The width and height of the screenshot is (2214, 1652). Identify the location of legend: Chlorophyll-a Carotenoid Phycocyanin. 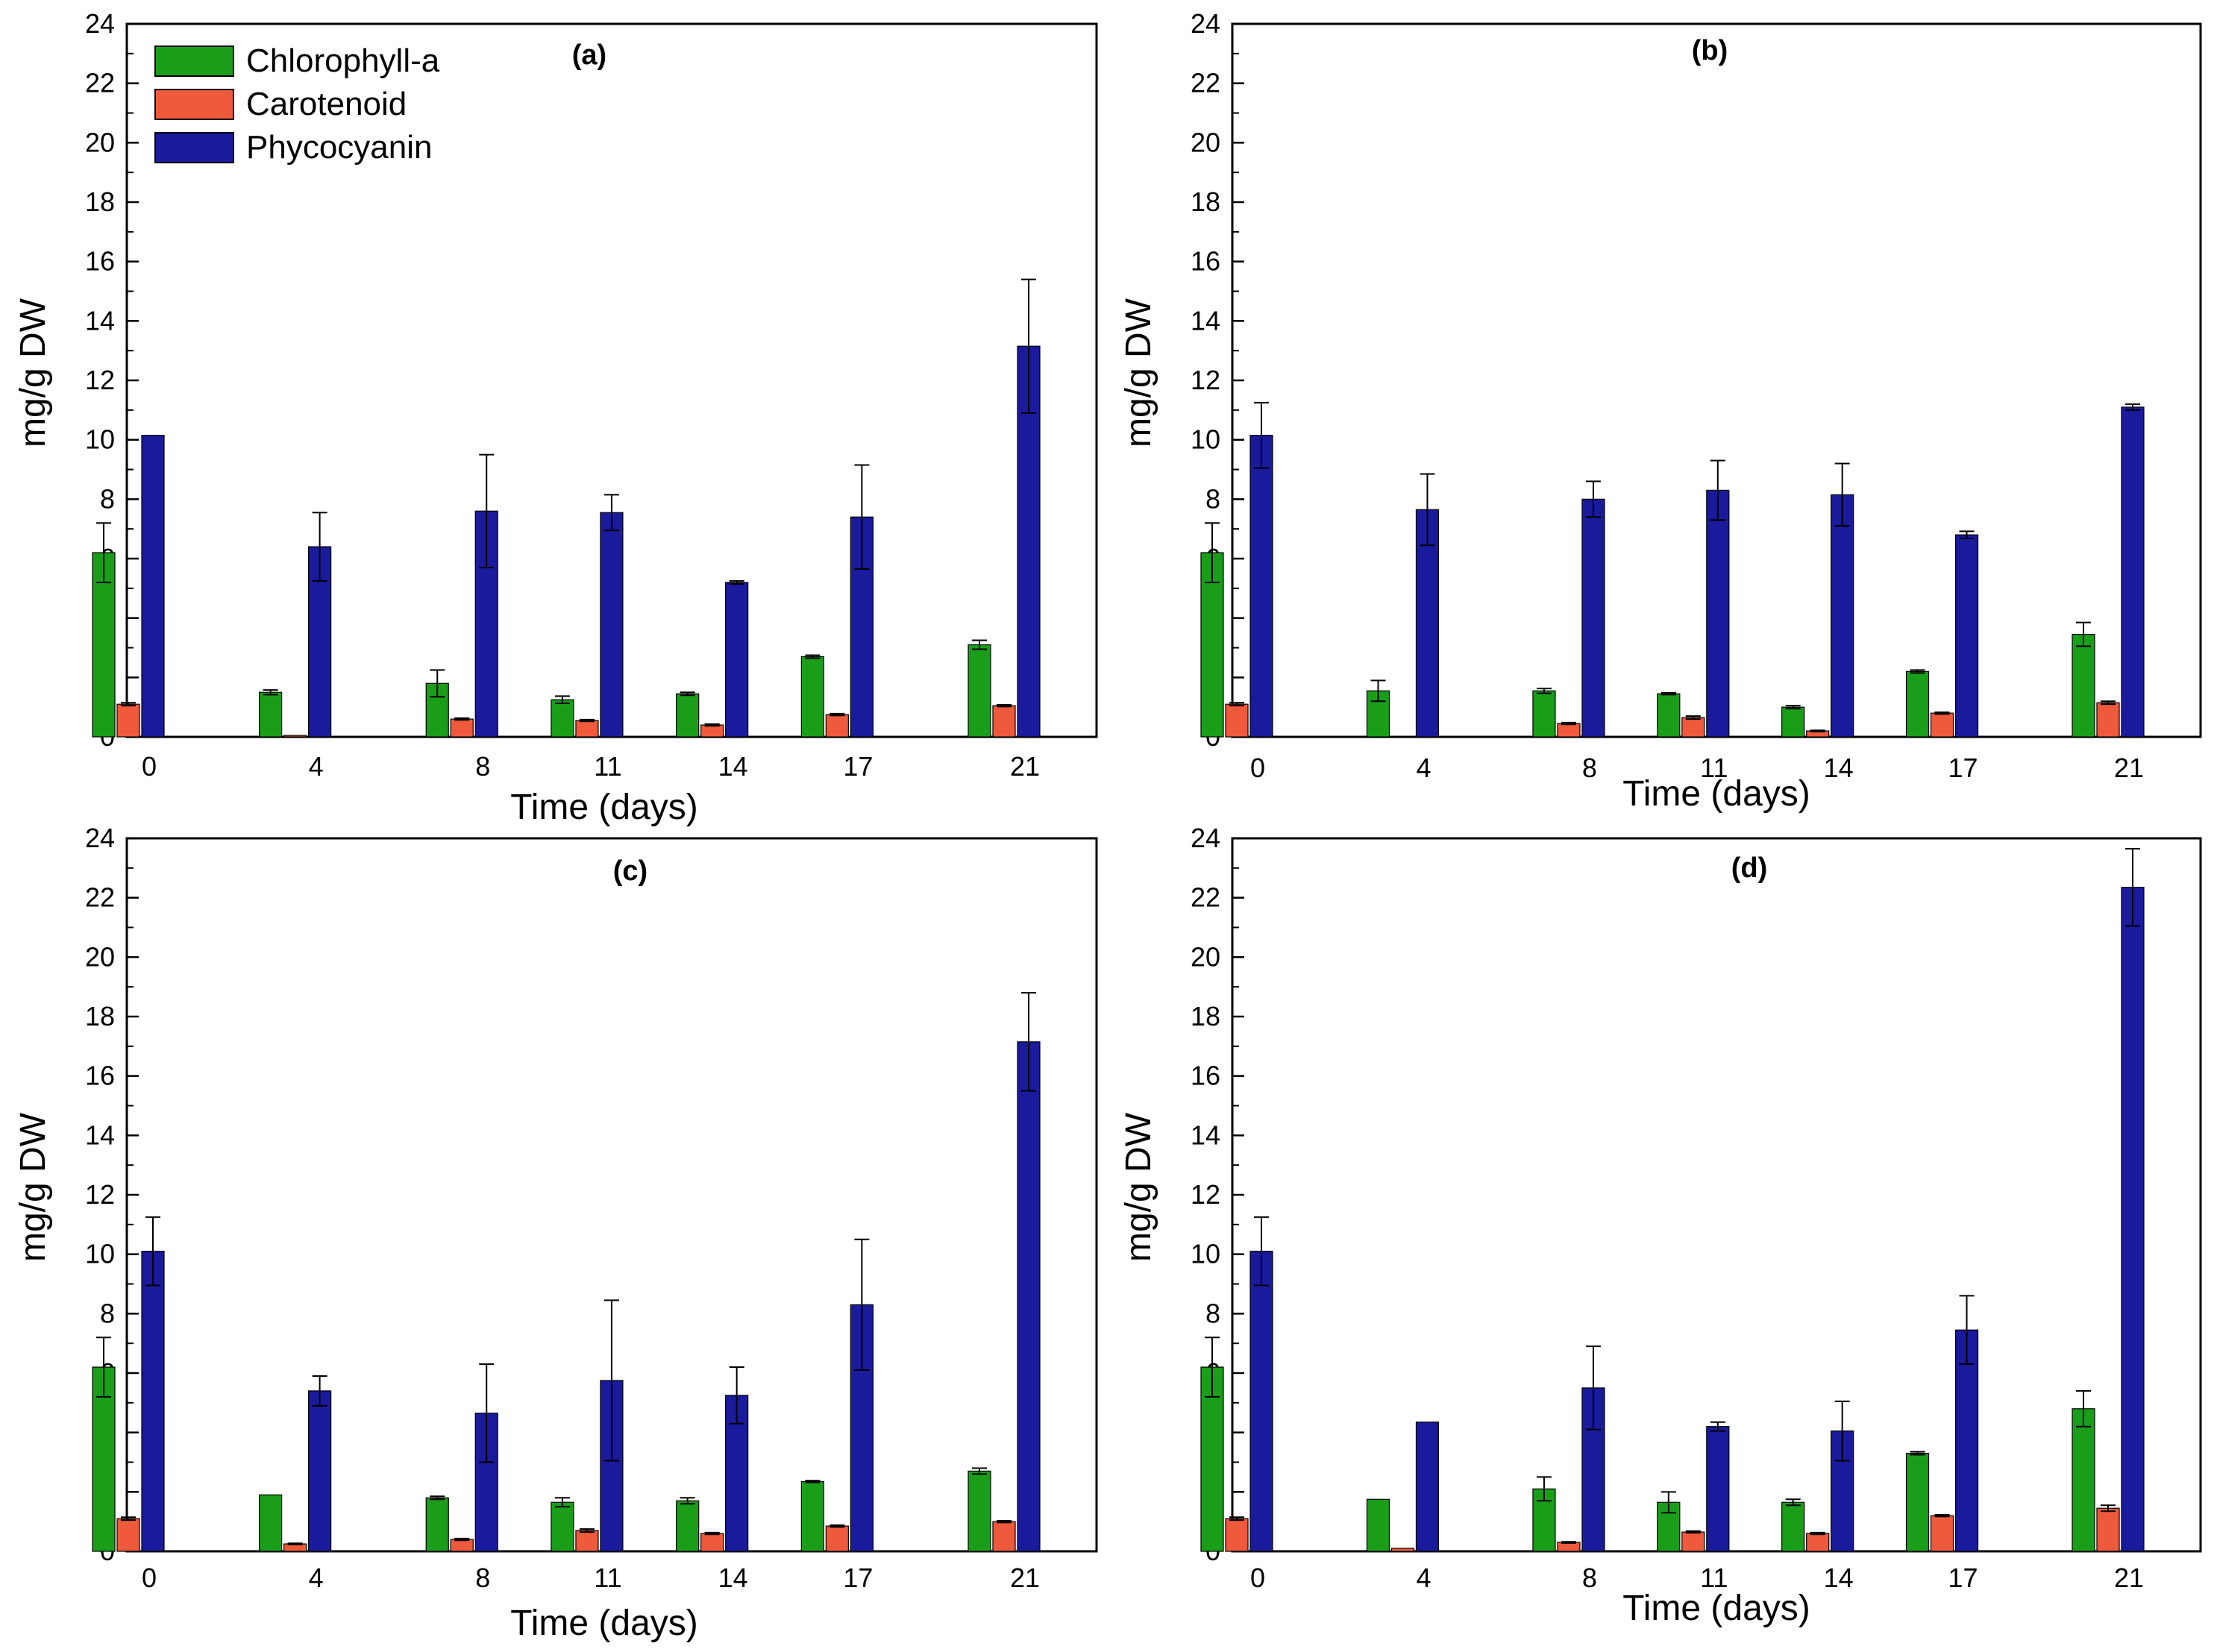
(297, 104).